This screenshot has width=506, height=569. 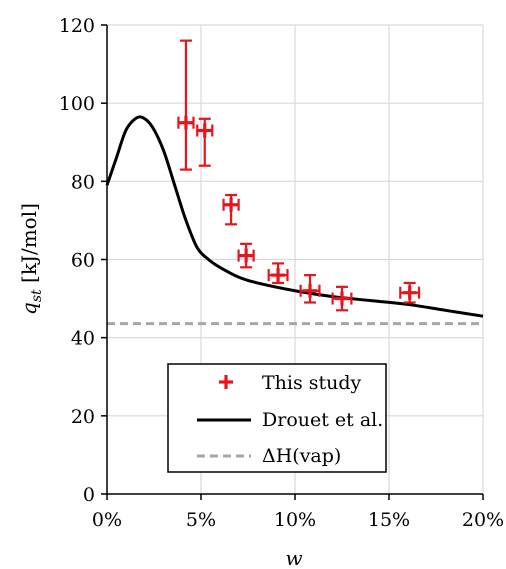 I want to click on x-tick-label-1: 5%, so click(x=201, y=520).